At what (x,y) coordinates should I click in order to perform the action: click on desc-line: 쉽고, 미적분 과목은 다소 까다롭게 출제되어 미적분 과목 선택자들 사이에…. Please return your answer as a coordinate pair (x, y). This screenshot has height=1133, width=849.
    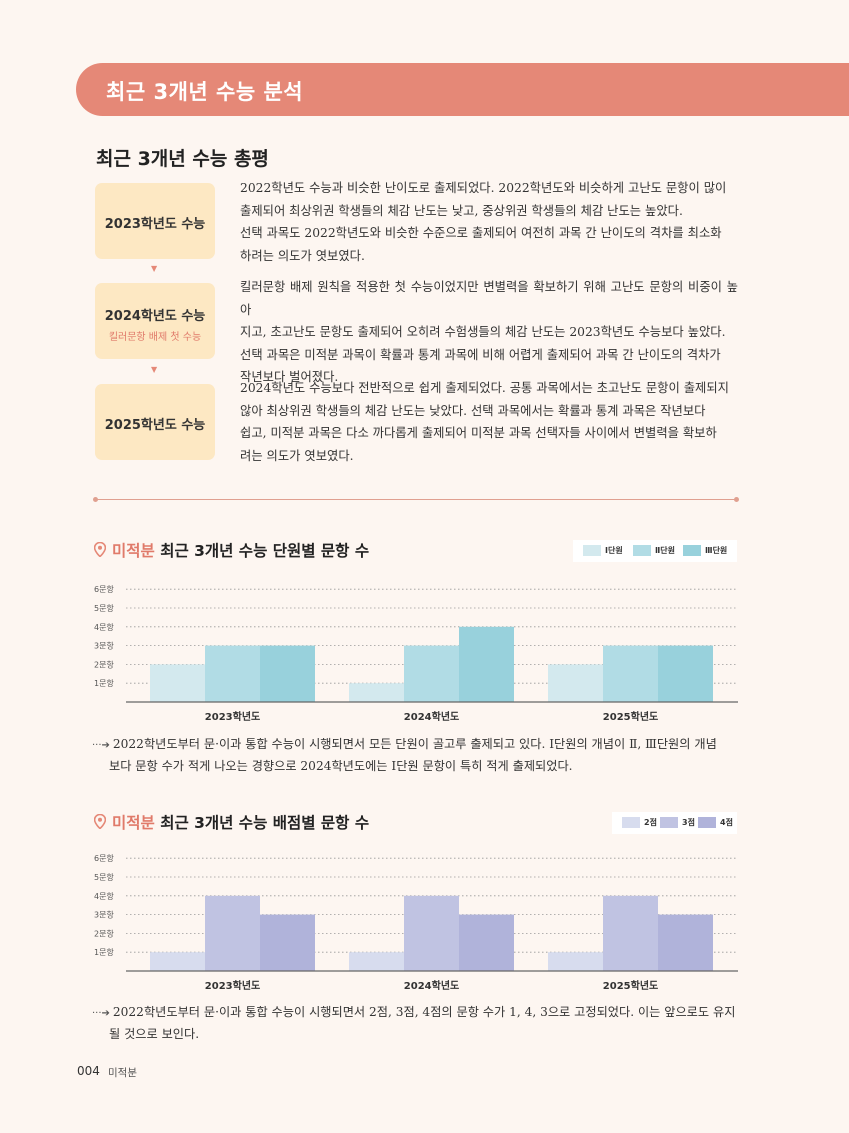
    Looking at the image, I should click on (478, 433).